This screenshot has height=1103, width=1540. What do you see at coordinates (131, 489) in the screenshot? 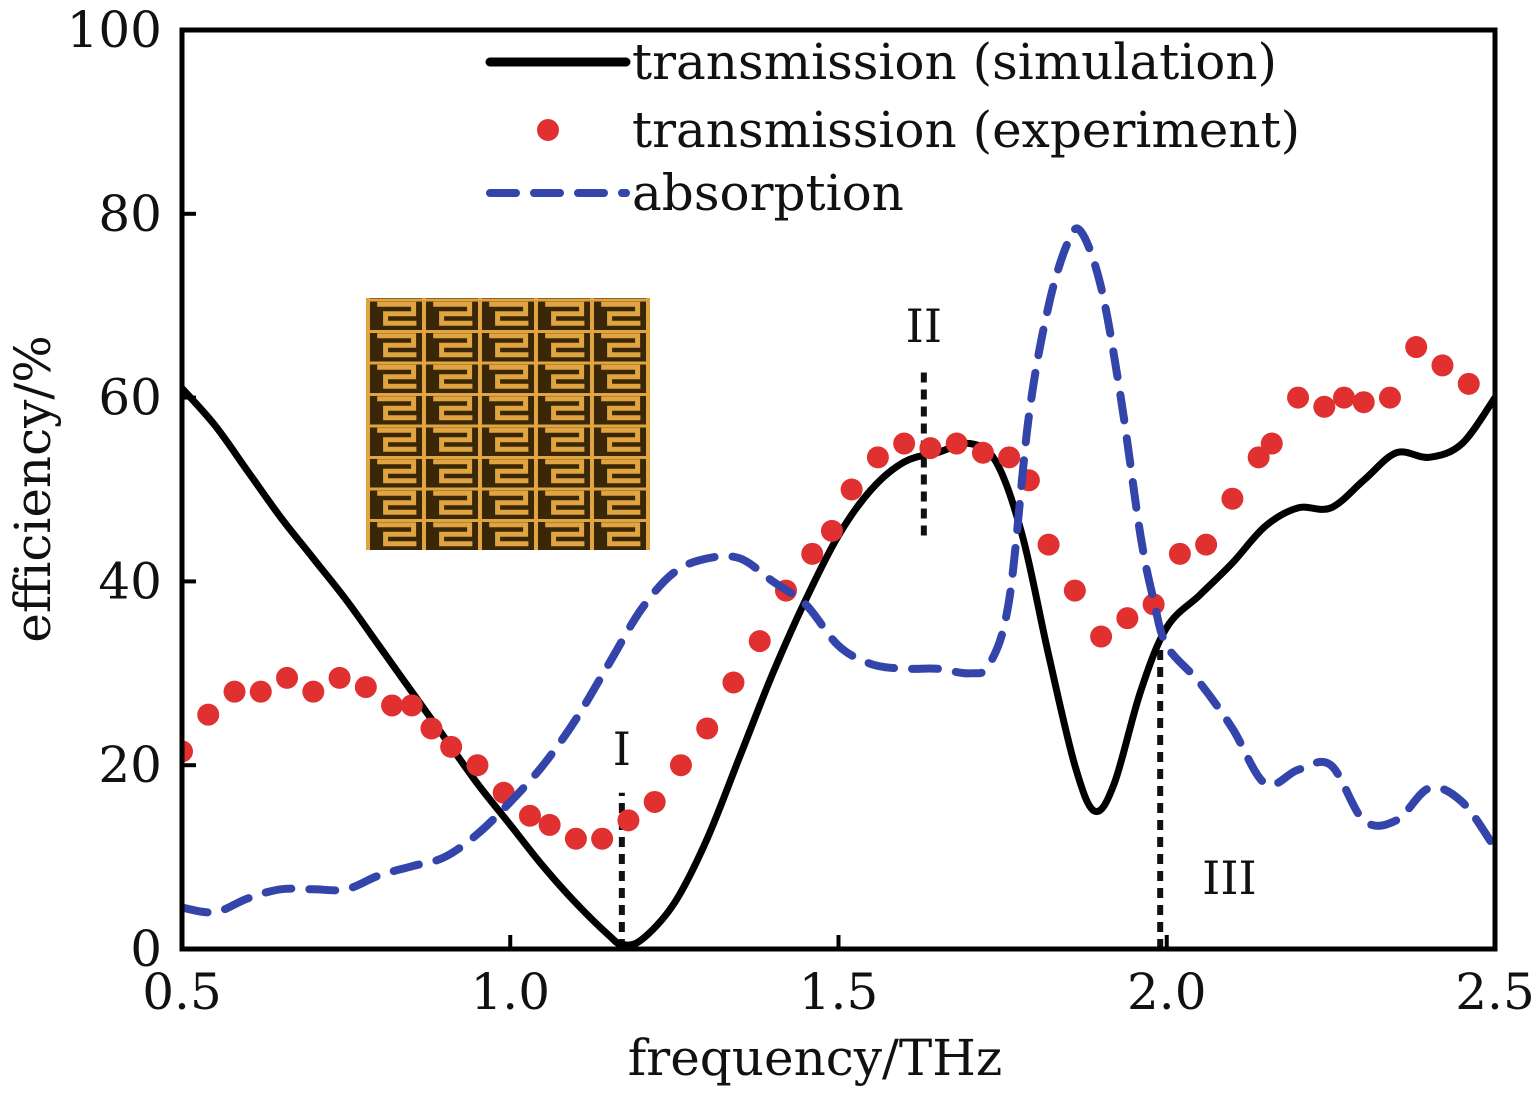
I see `y-axis-ticks: 0 20 40 60 80 100` at bounding box center [131, 489].